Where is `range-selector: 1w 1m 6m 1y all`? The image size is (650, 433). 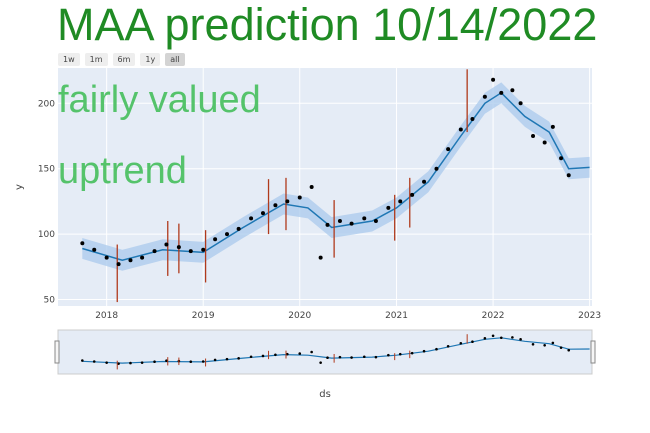 range-selector: 1w 1m 6m 1y all is located at coordinates (121, 59).